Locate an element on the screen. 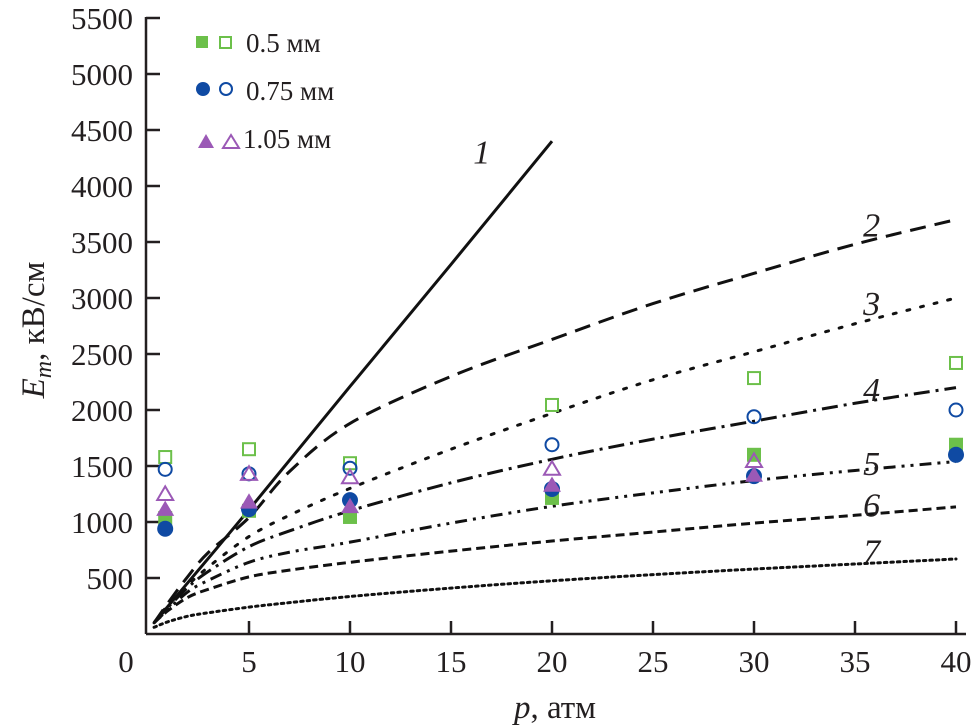 This screenshot has width=977, height=725. curve-label-6: 6 is located at coordinates (871, 505).